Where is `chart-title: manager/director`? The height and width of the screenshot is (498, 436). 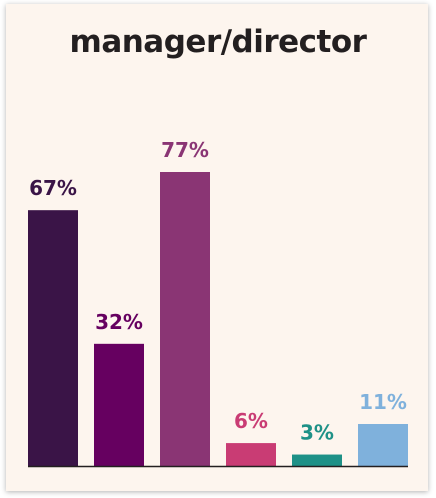 chart-title: manager/director is located at coordinates (218, 42).